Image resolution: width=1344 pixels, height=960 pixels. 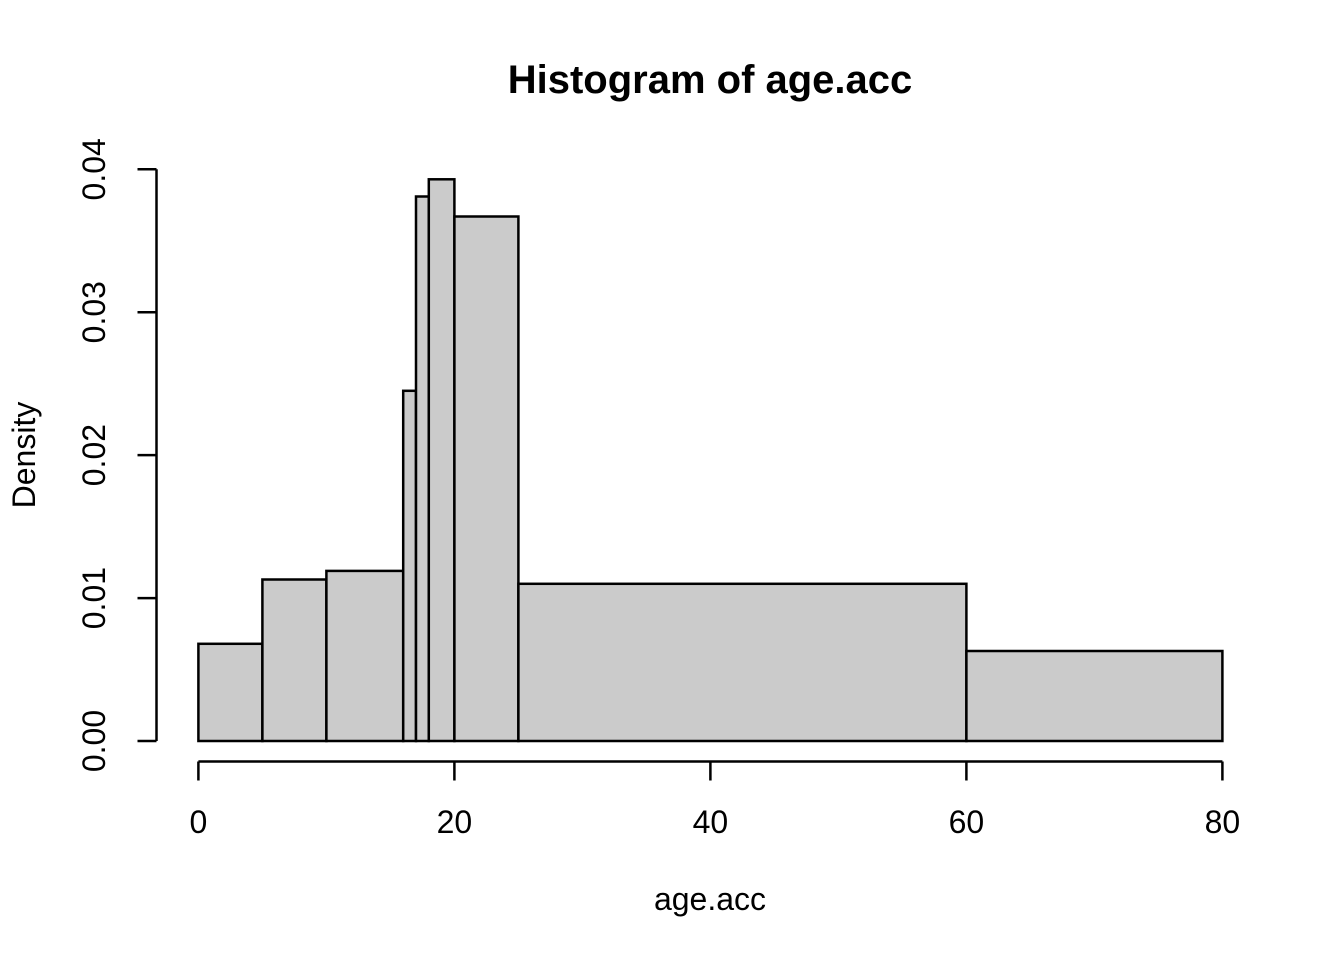 I want to click on chart-title: Histogram of age.acc, so click(x=710, y=80).